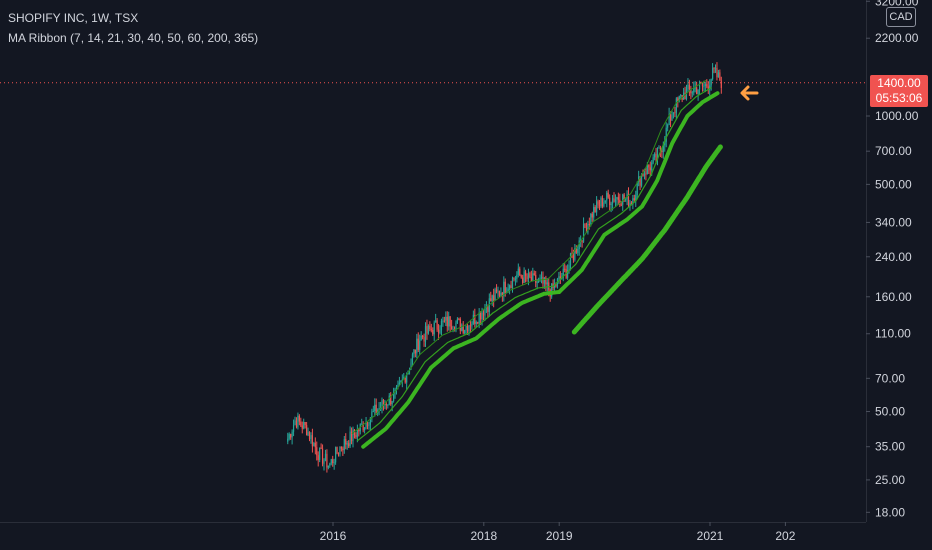 The image size is (932, 550). What do you see at coordinates (73, 18) in the screenshot?
I see `symbol-title: SHOPIFY INC, 1W, TSX` at bounding box center [73, 18].